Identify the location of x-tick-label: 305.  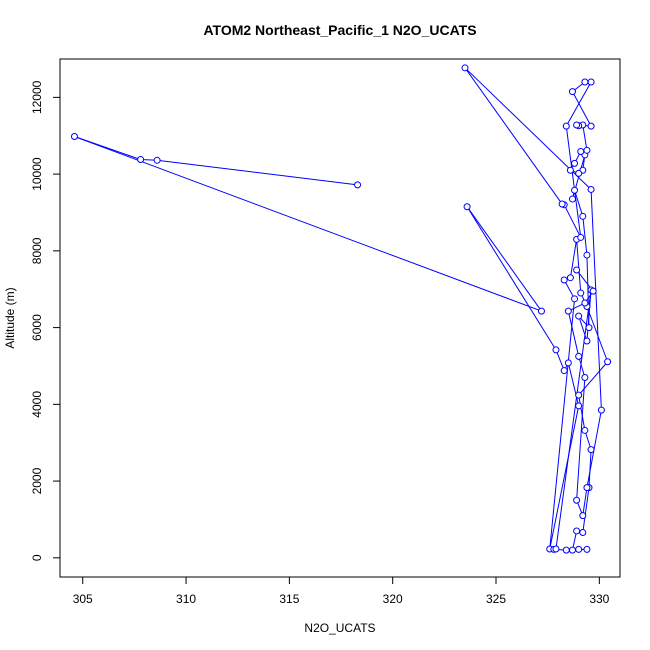
(83, 599).